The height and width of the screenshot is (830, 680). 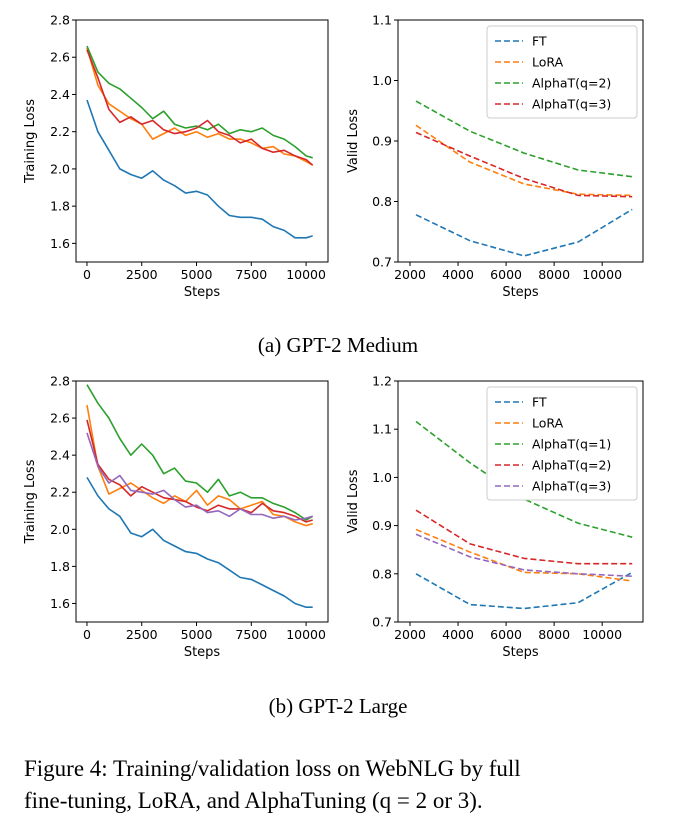 What do you see at coordinates (382, 381) in the screenshot?
I see `y-tick-label: 1.2` at bounding box center [382, 381].